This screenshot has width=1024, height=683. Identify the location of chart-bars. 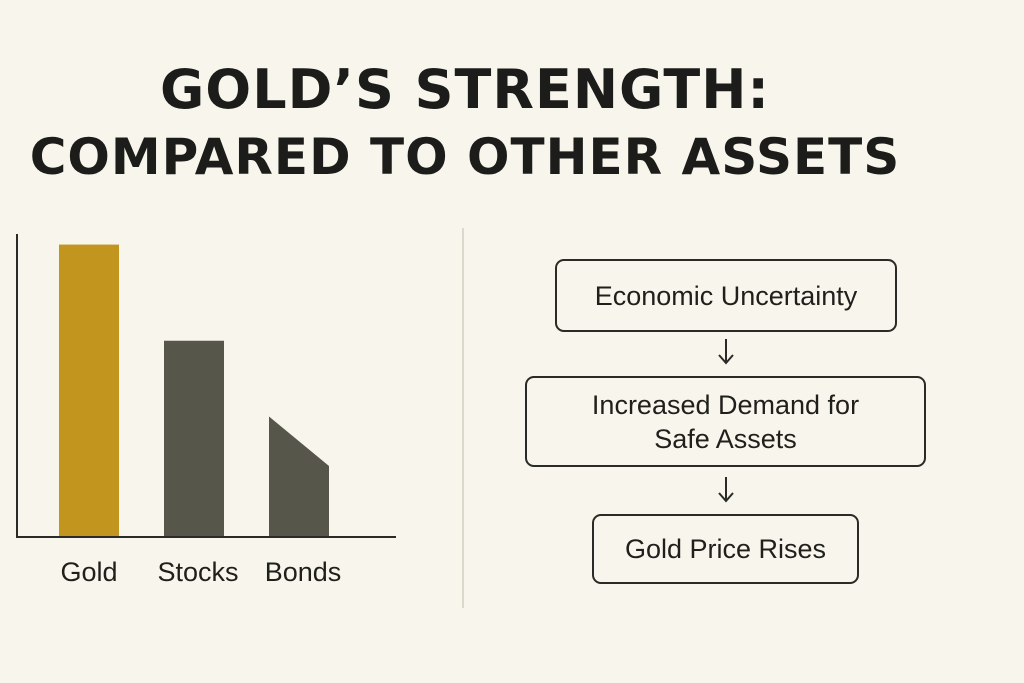
(194, 390).